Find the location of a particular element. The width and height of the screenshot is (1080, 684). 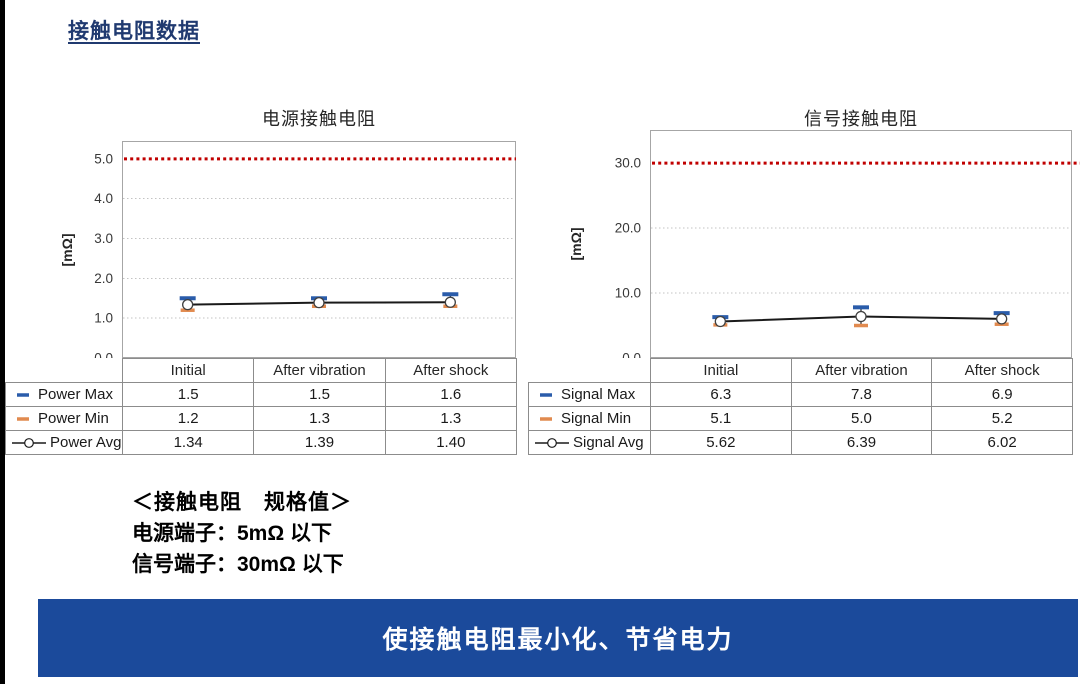

y-tick-label: 5.0 is located at coordinates (103, 158).